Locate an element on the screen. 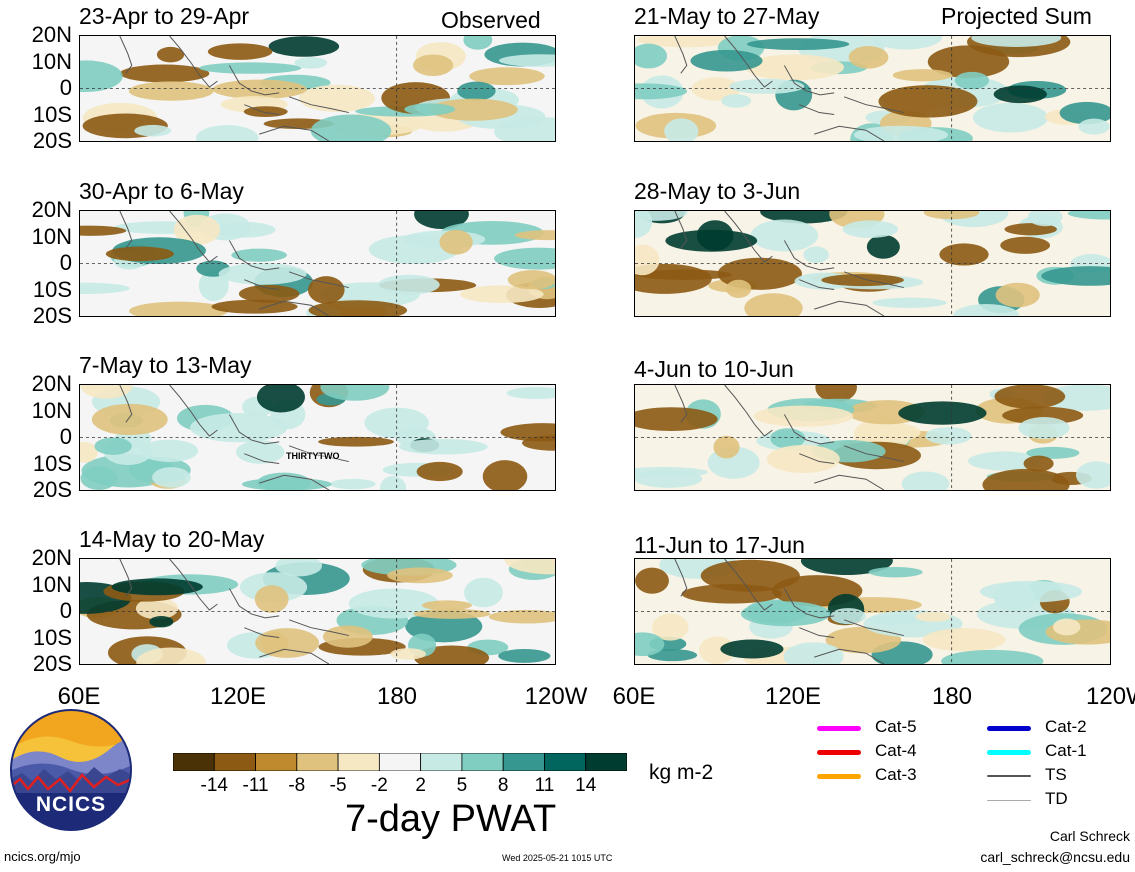  panel-title-5: 21-May to 27-May is located at coordinates (727, 16).